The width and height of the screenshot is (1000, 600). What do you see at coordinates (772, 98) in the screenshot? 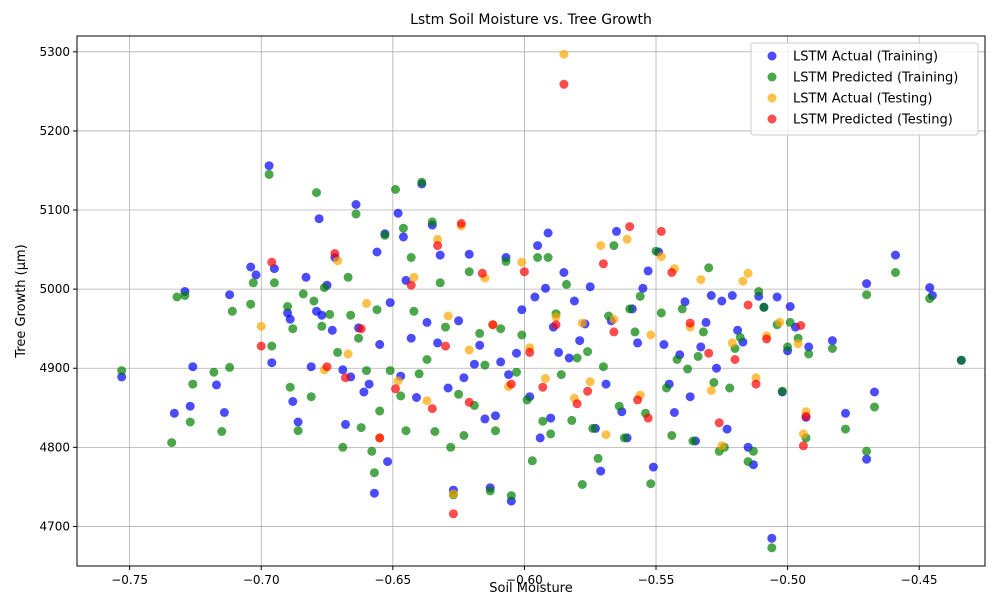
I see `legend-marker-actual-testing` at bounding box center [772, 98].